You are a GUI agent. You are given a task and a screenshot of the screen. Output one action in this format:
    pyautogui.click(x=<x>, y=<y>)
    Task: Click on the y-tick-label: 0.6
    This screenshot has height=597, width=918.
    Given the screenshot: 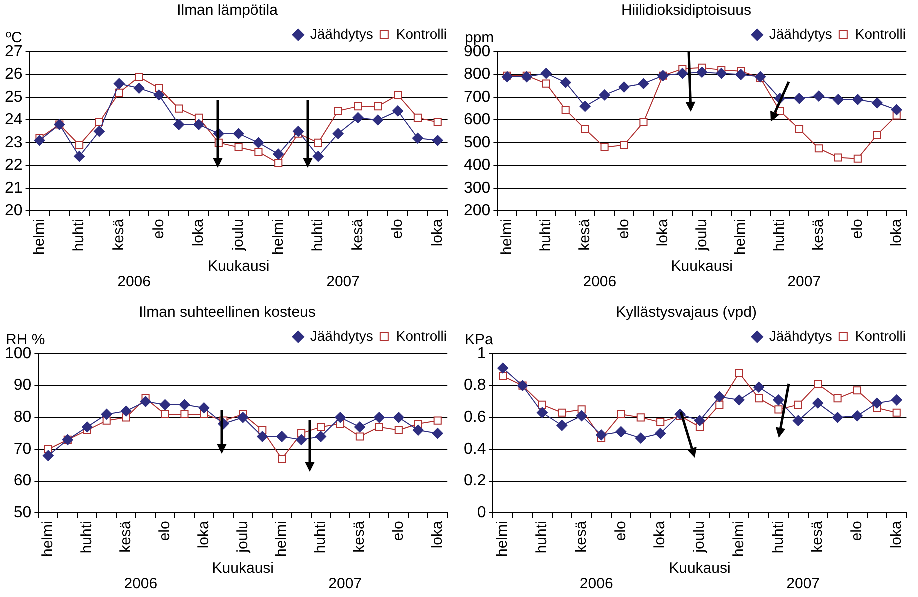 What is the action you would take?
    pyautogui.click(x=475, y=417)
    